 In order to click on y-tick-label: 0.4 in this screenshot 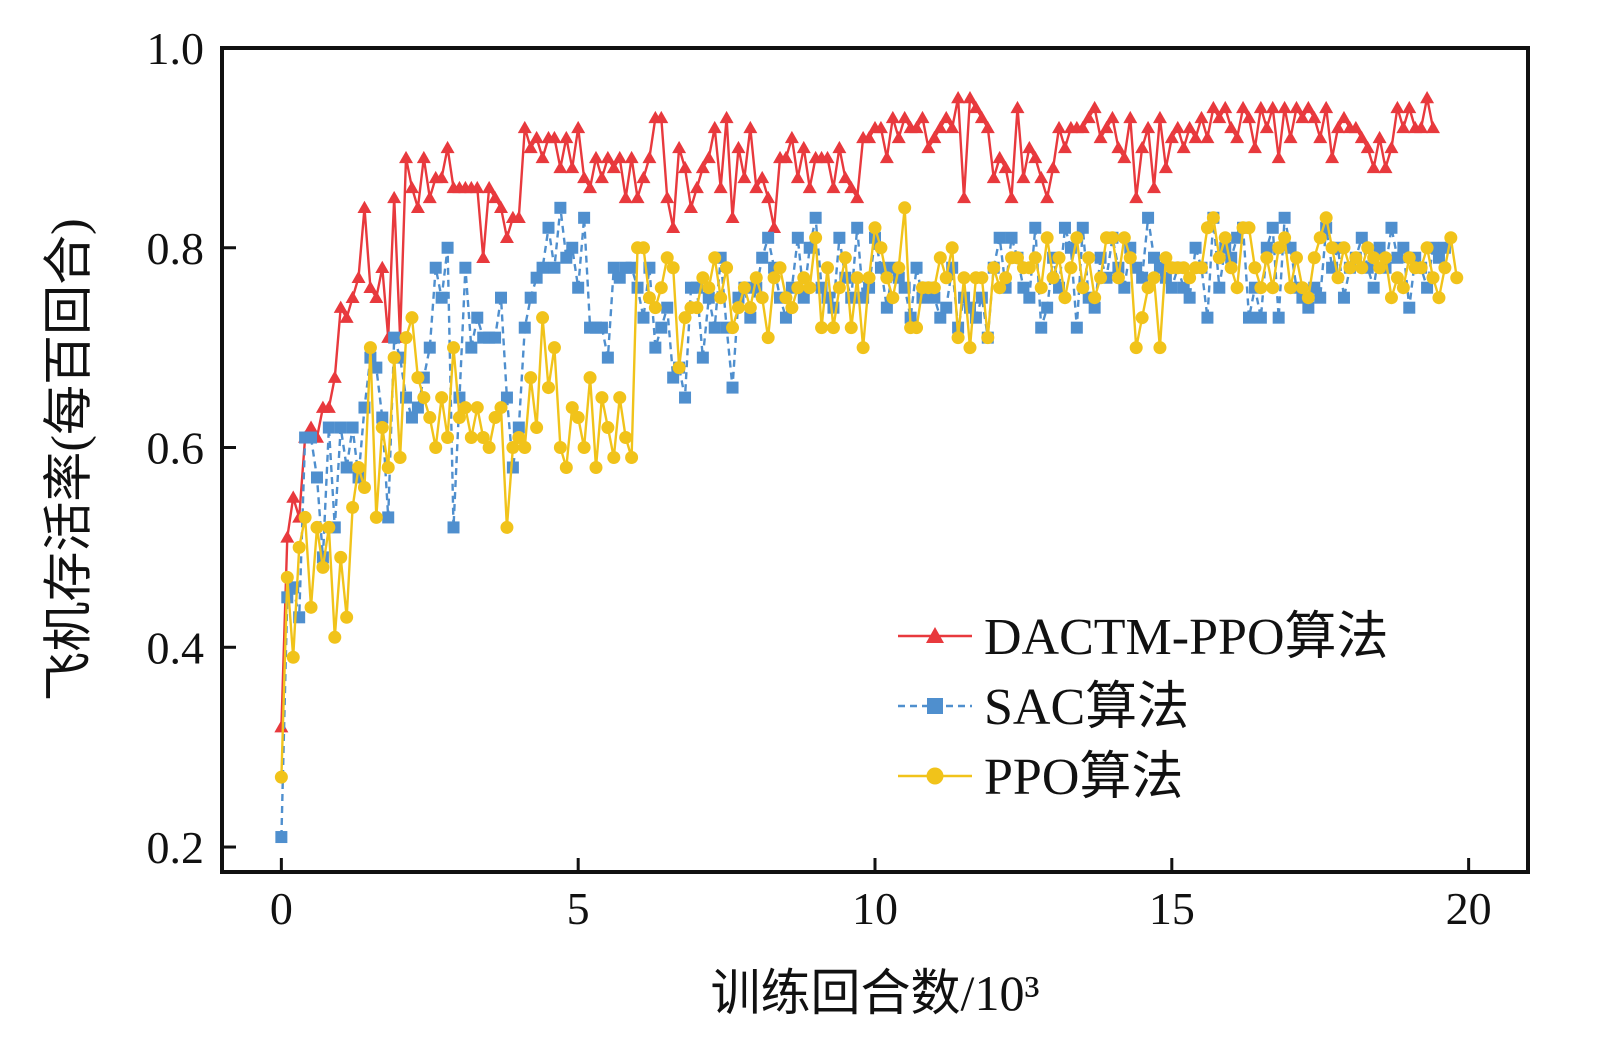, I will do `click(176, 647)`.